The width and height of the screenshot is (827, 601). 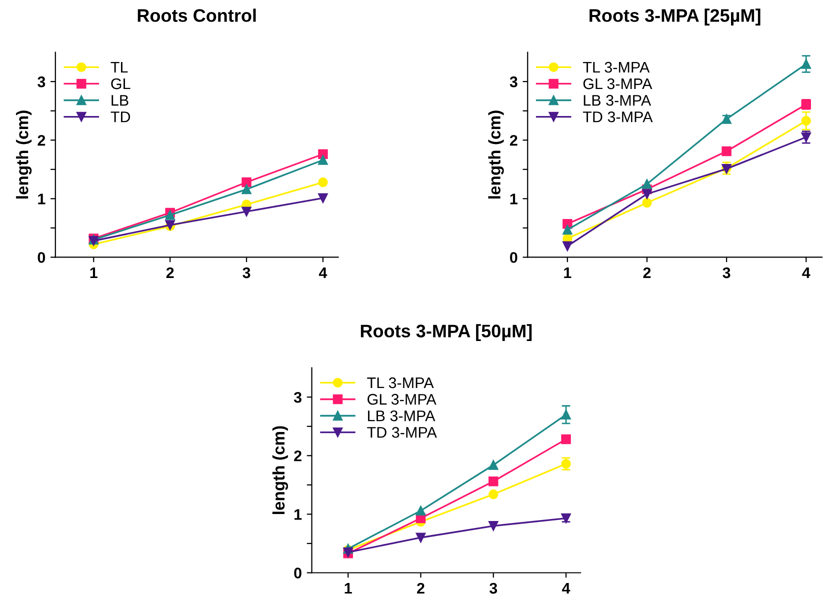 I want to click on chart-title: Roots 3-MPA [25µM], so click(x=675, y=17).